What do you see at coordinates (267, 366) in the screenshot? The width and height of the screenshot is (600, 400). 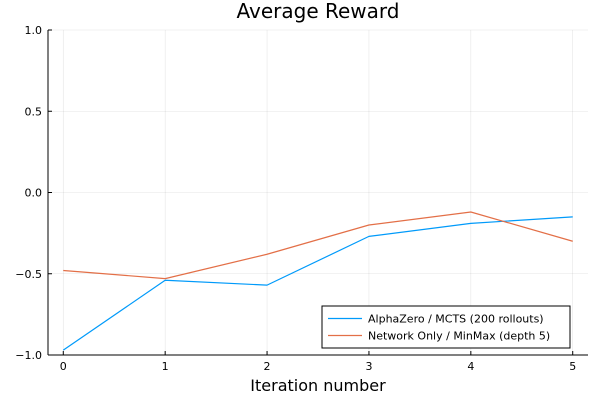 I see `x-tick-label: 2` at bounding box center [267, 366].